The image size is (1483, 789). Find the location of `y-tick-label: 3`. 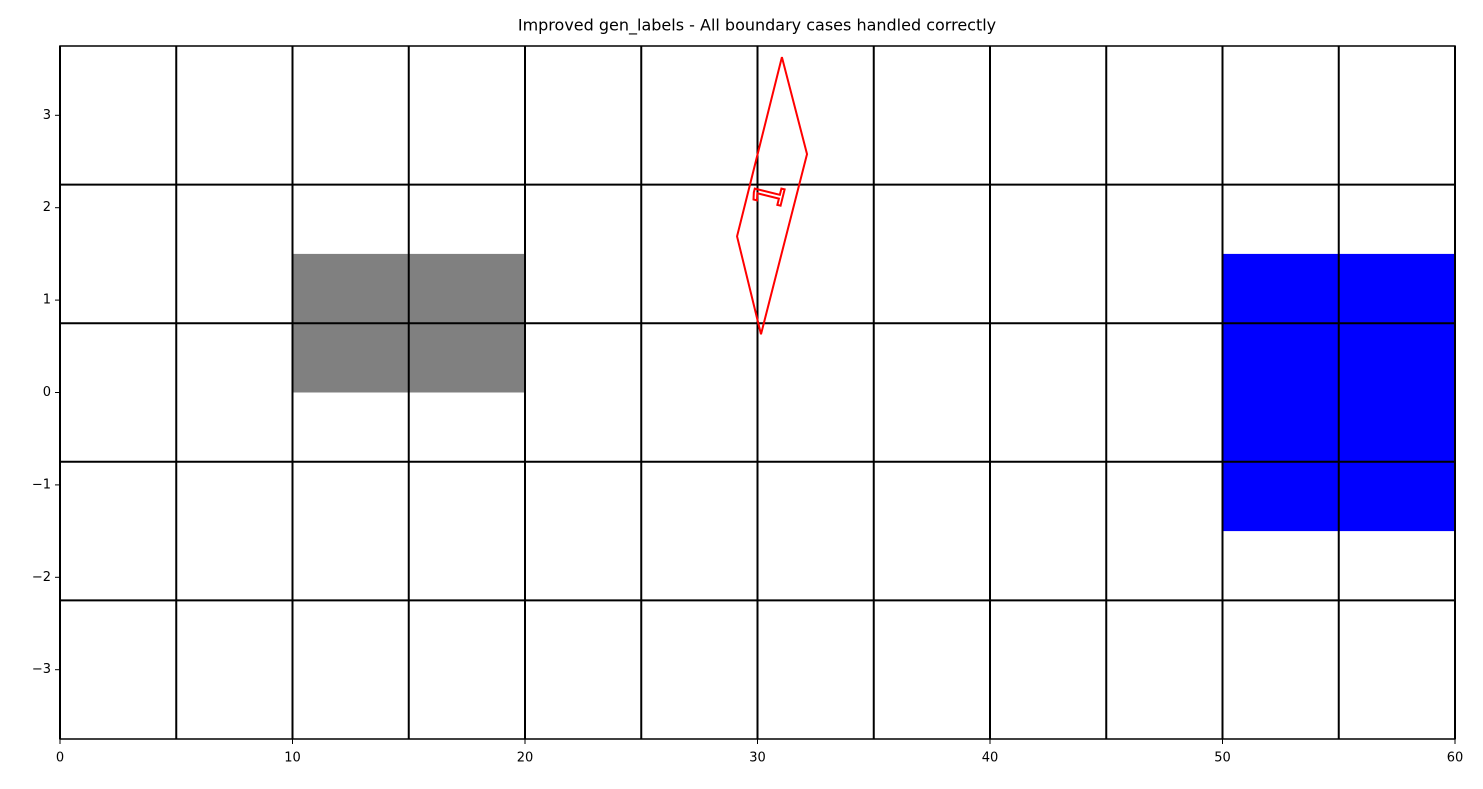

y-tick-label: 3 is located at coordinates (47, 115).